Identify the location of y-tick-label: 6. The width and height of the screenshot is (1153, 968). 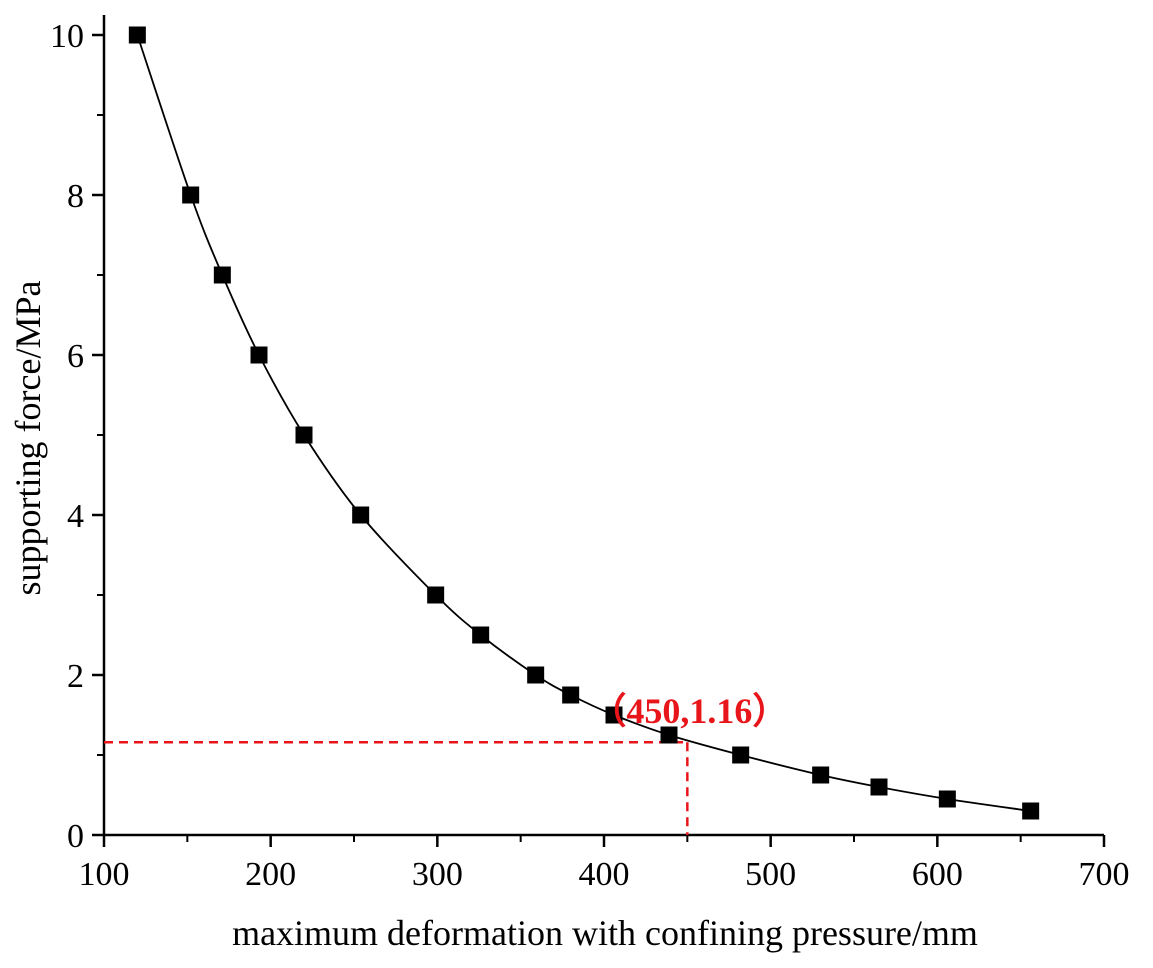
(75, 356).